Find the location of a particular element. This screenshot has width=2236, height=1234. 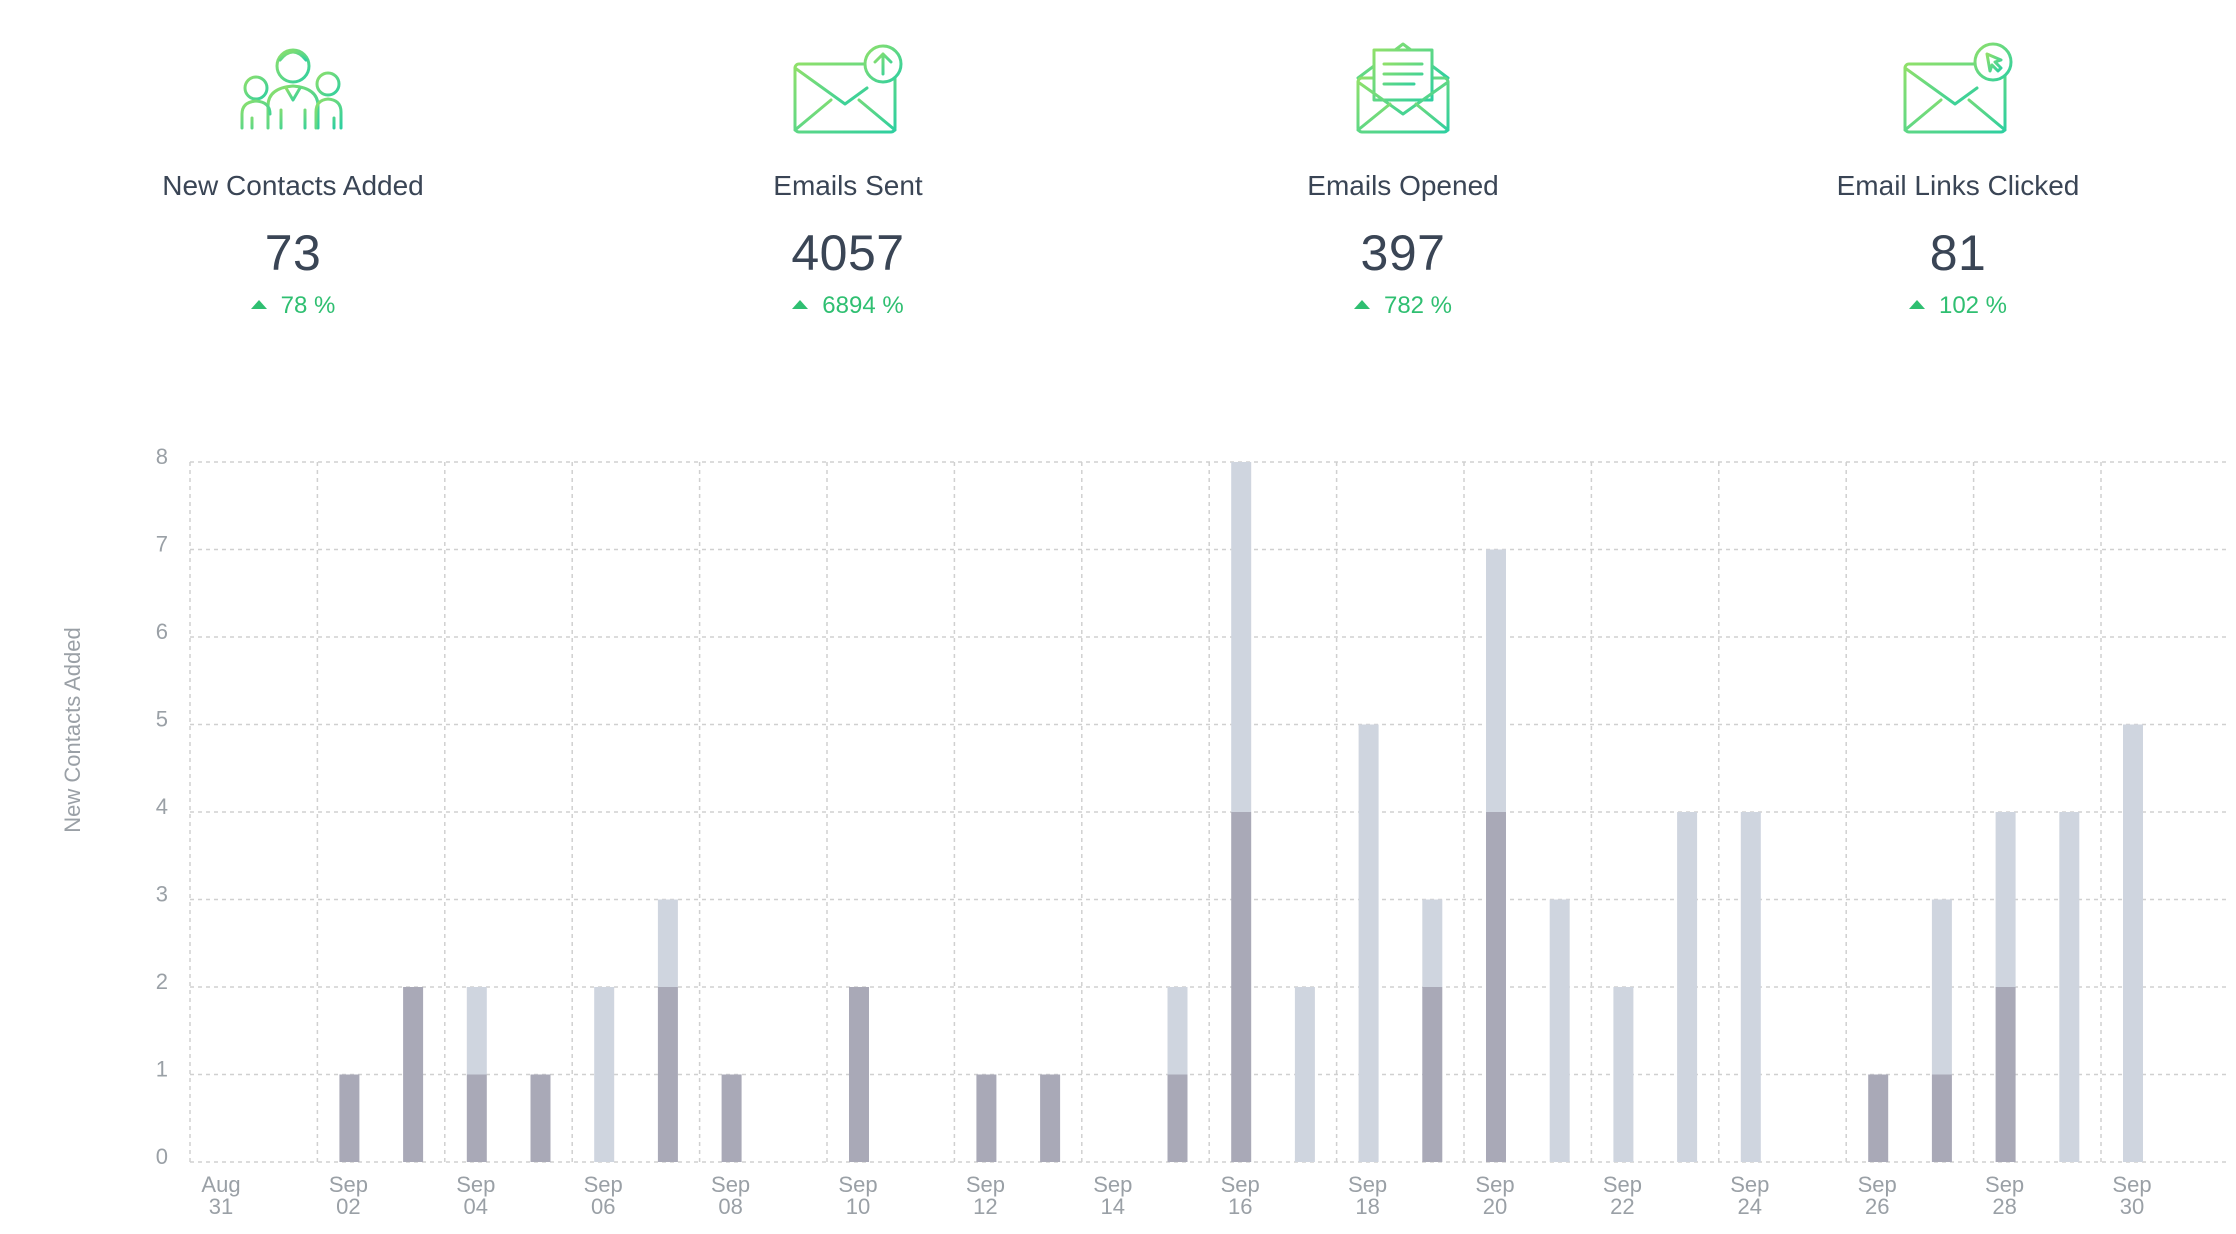

stat-card-emails-opened: Emails Opened 397 782 % is located at coordinates (1403, 178).